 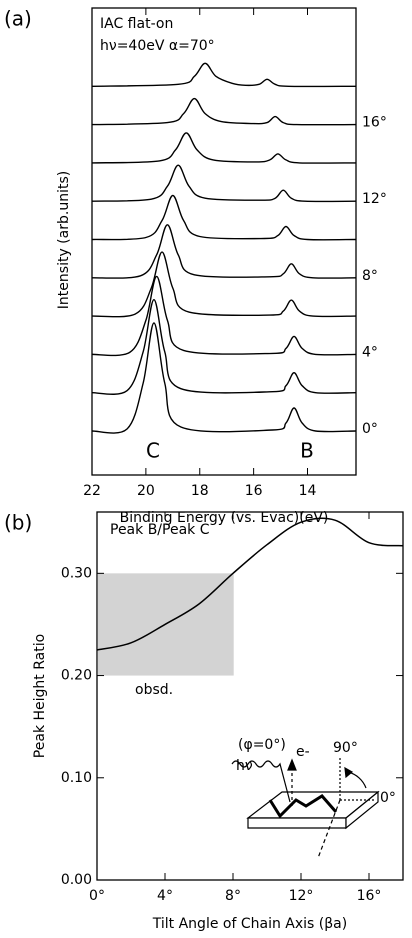 What do you see at coordinates (349, 772) in the screenshot?
I see `angle-arrow` at bounding box center [349, 772].